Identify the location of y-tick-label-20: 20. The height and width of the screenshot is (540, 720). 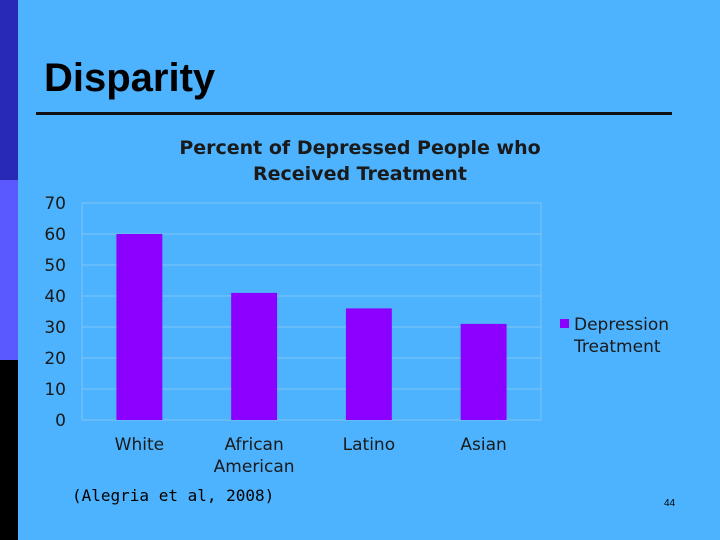
(55, 359).